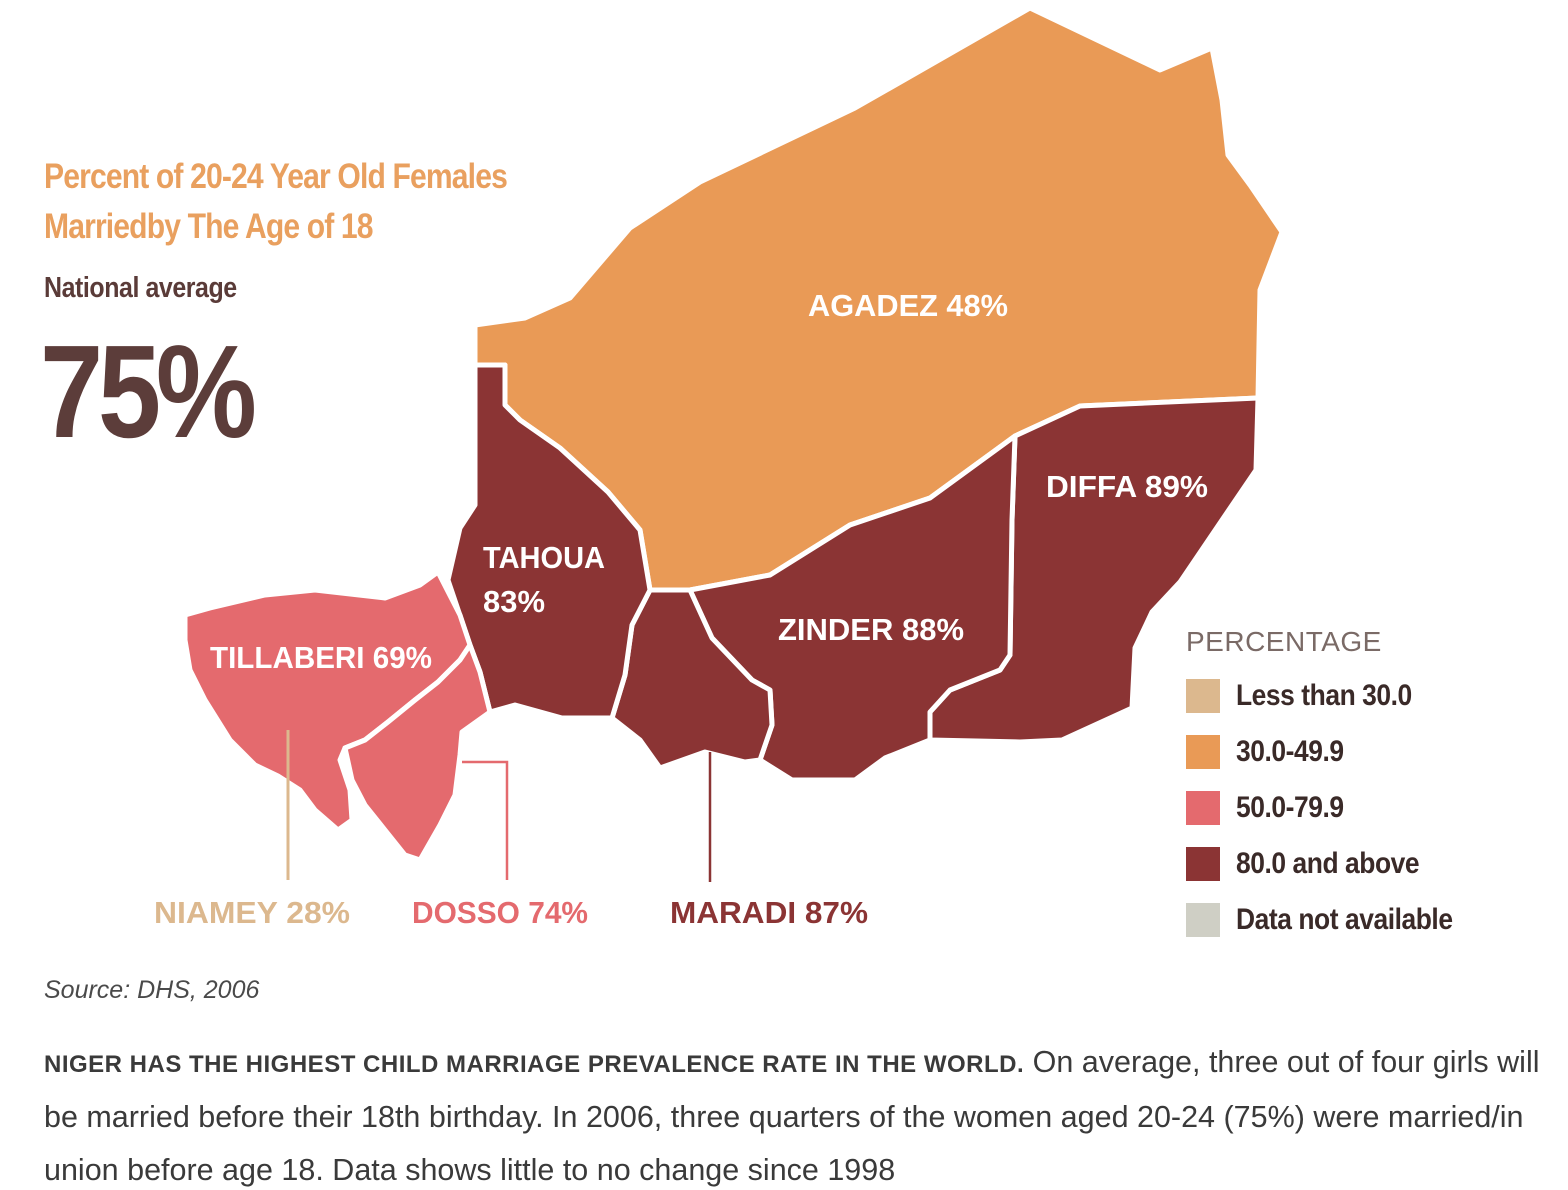 This screenshot has width=1568, height=1190. I want to click on region-dosso, so click(417, 752).